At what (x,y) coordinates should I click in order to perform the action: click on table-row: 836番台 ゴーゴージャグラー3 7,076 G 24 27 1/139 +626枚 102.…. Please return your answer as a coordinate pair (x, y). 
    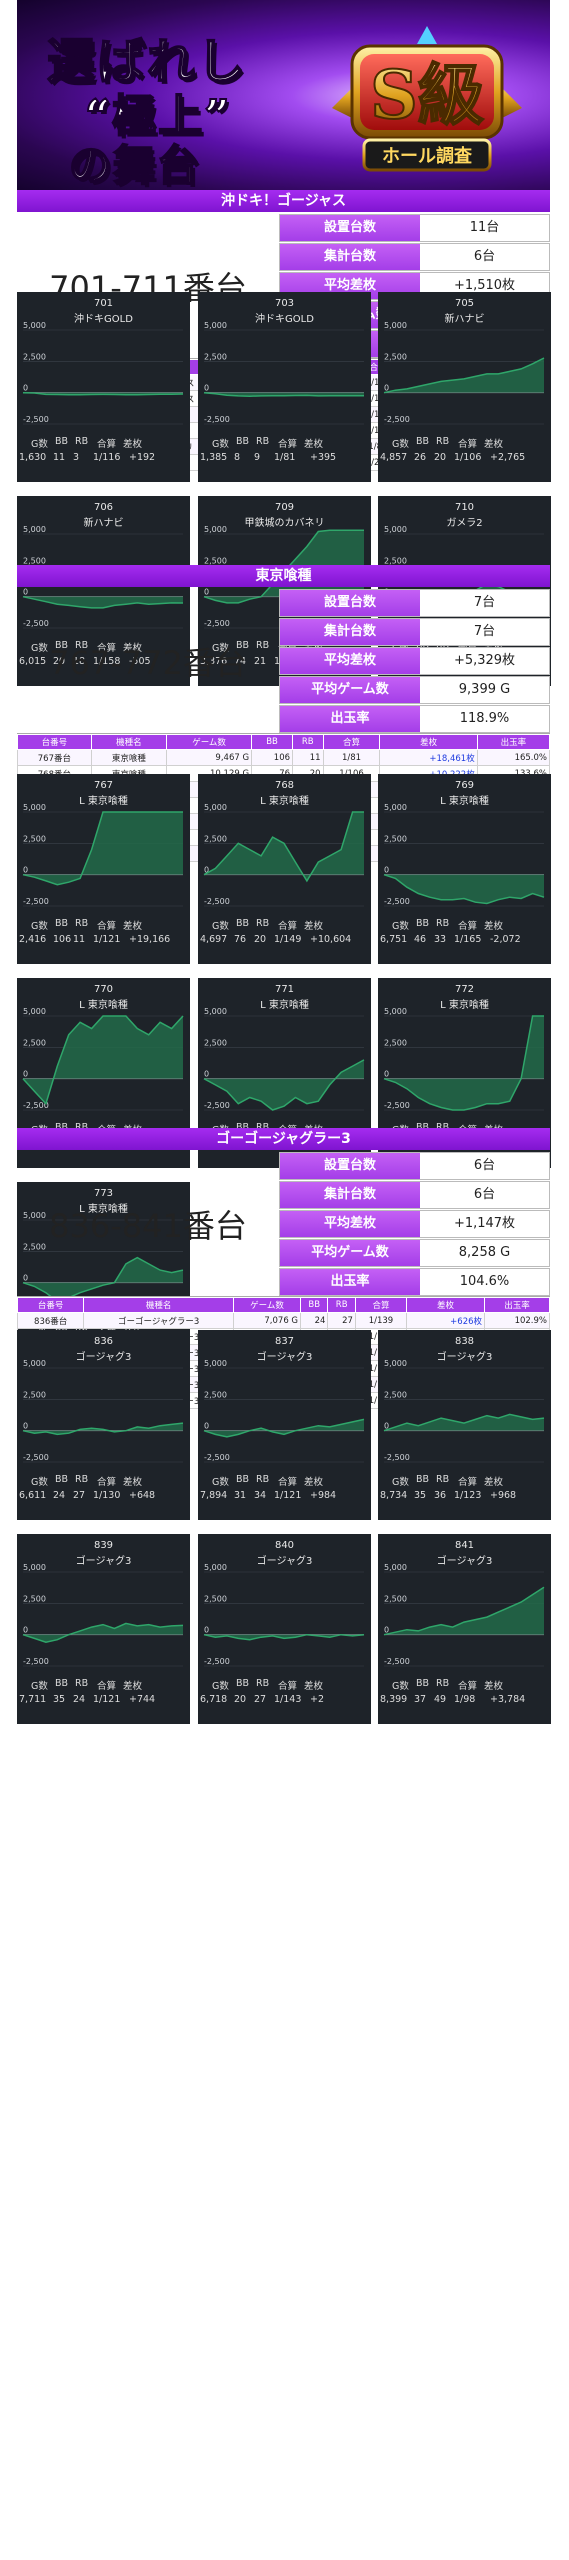
    Looking at the image, I should click on (283, 1320).